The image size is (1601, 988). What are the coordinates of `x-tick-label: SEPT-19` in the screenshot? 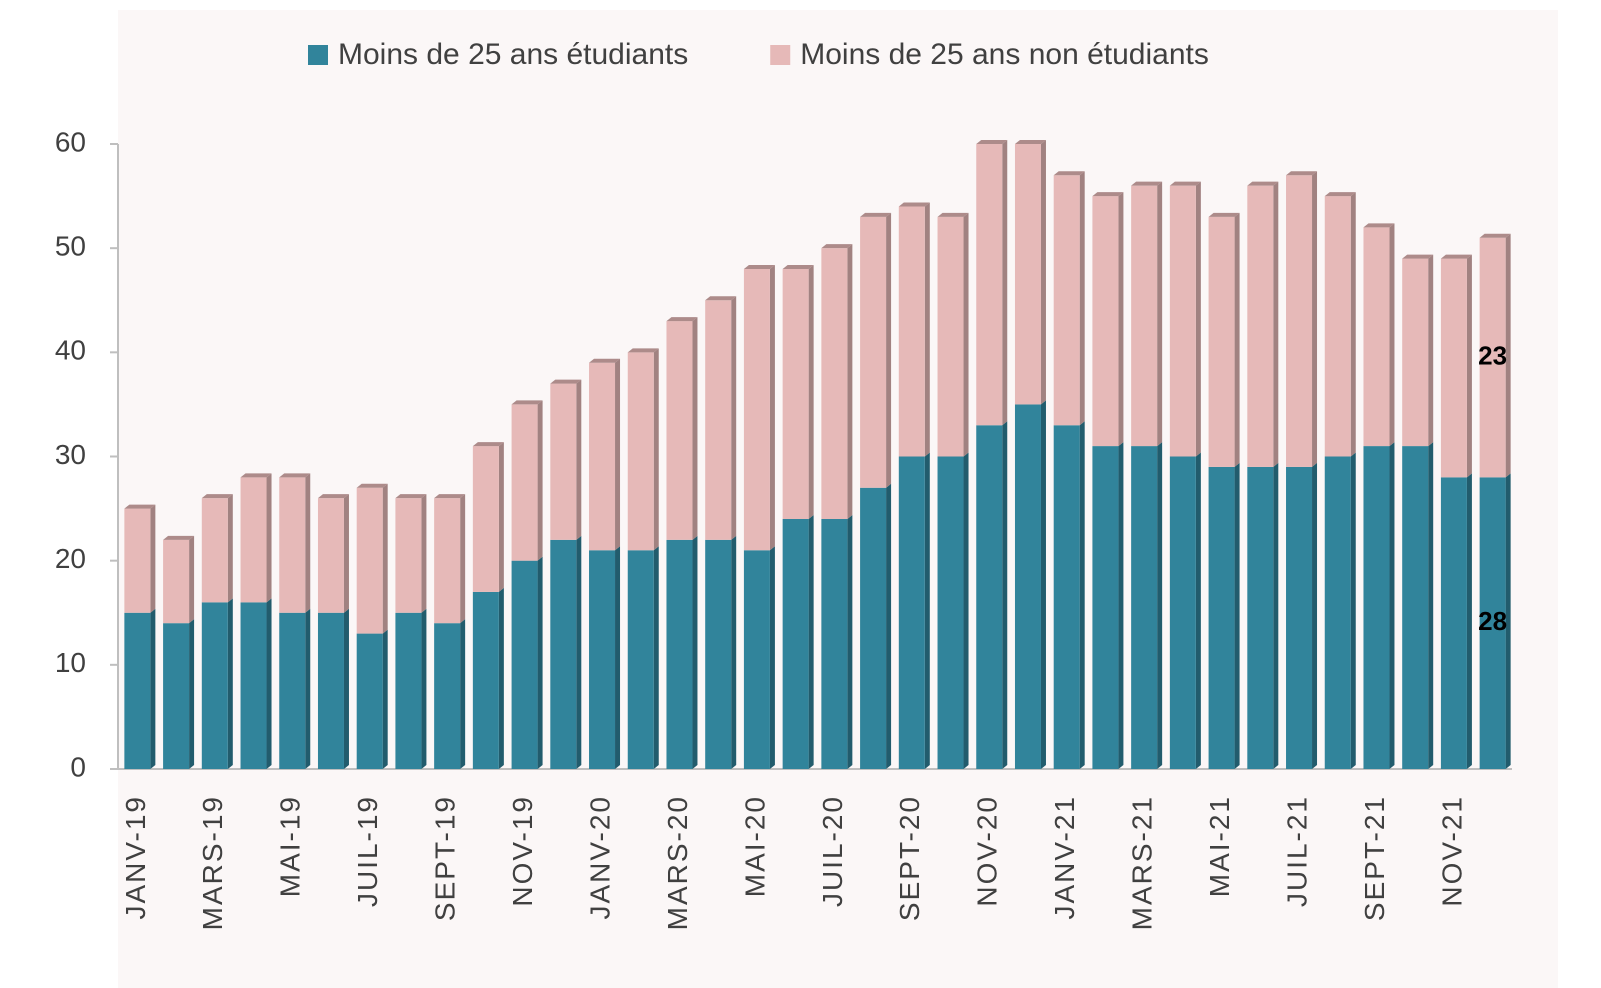 It's located at (445, 858).